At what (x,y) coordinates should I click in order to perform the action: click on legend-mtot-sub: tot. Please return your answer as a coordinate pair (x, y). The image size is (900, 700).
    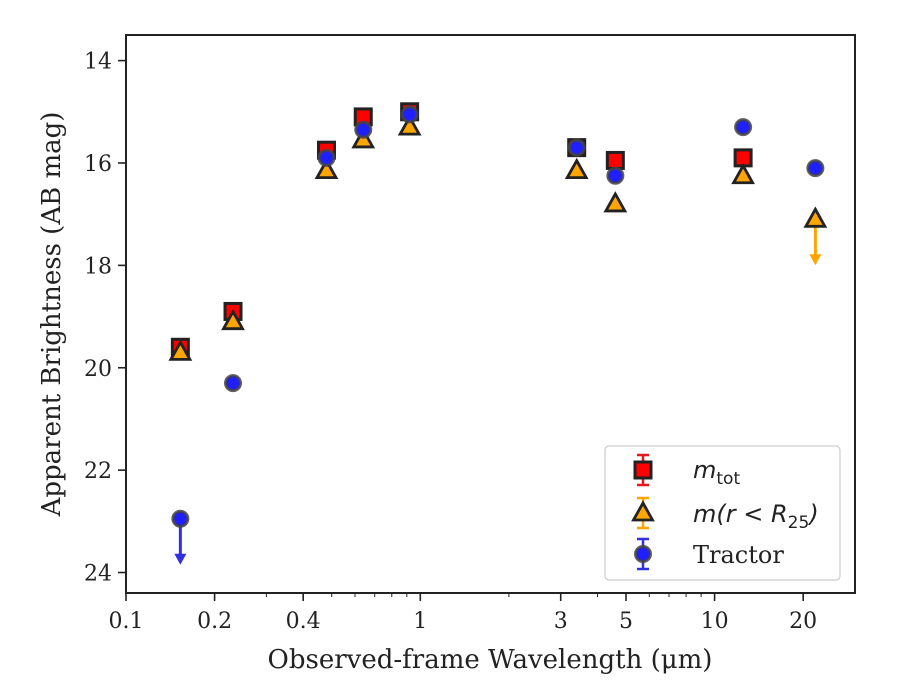
    Looking at the image, I should click on (728, 479).